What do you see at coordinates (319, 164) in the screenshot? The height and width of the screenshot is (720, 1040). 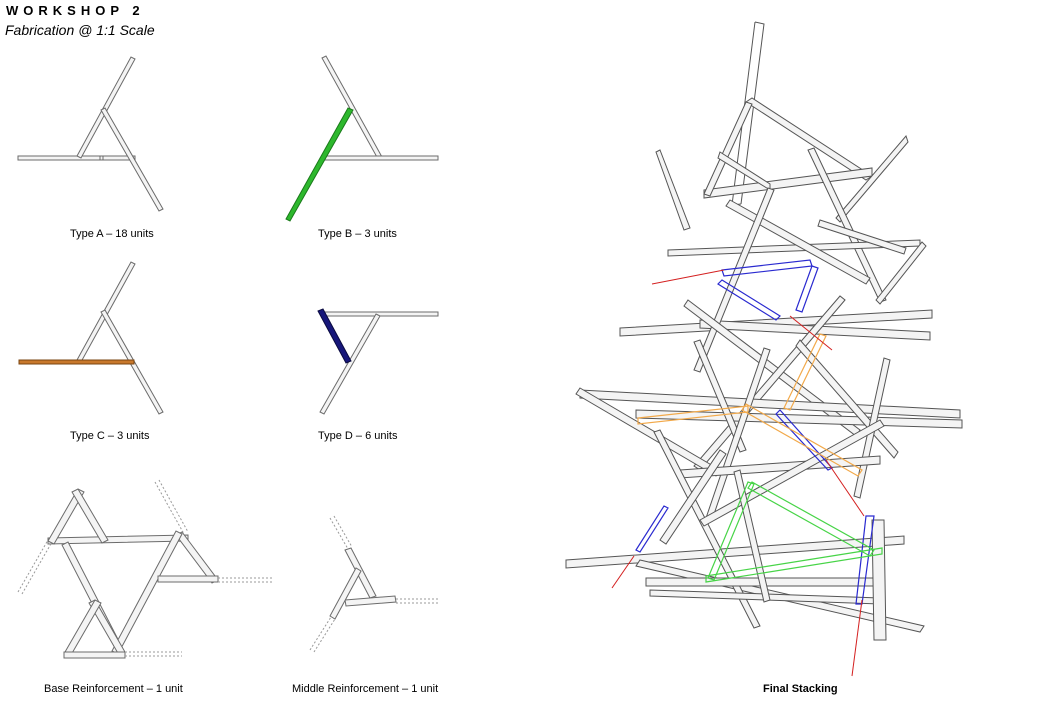 I see `type-b-highlight-member` at bounding box center [319, 164].